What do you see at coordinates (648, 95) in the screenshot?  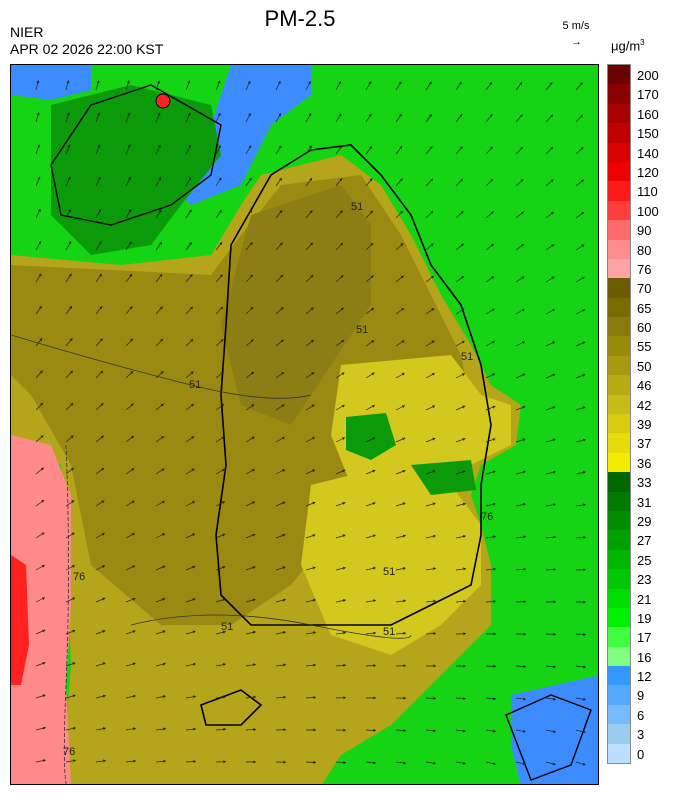 I see `colorbar-label: 170` at bounding box center [648, 95].